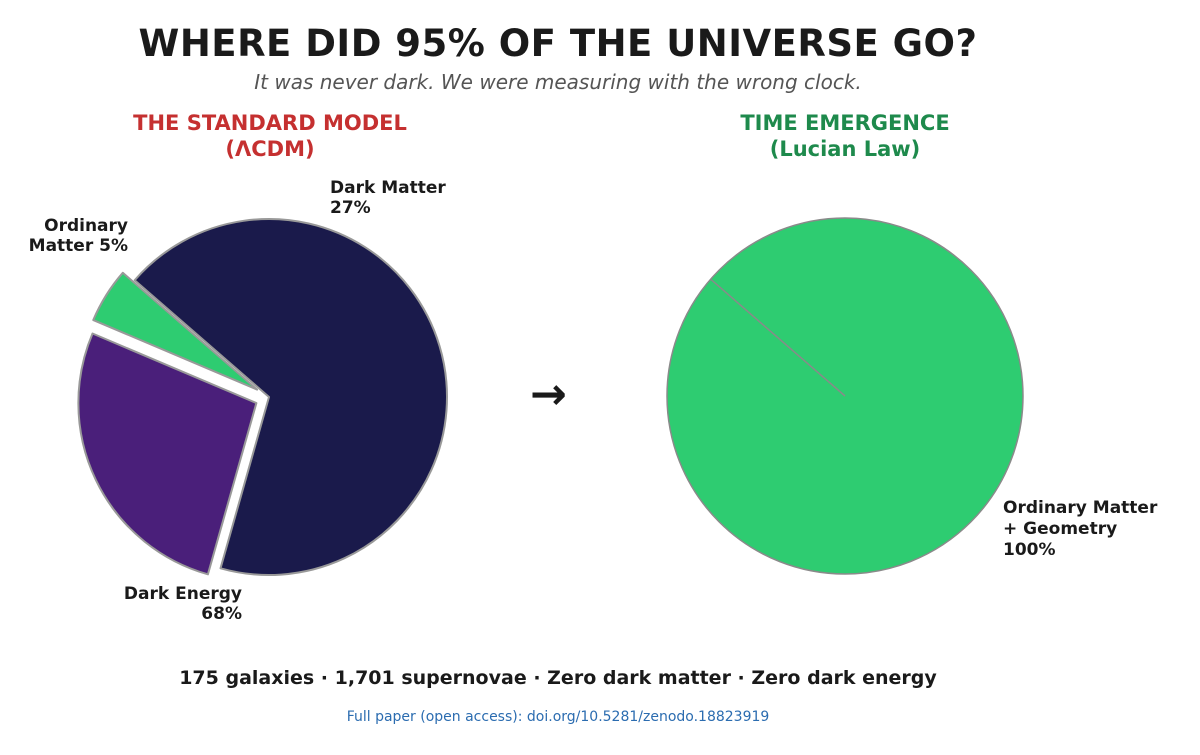 The height and width of the screenshot is (755, 1200). What do you see at coordinates (845, 123) in the screenshot?
I see `right-panel-title-line1: TIME EMERGENCE` at bounding box center [845, 123].